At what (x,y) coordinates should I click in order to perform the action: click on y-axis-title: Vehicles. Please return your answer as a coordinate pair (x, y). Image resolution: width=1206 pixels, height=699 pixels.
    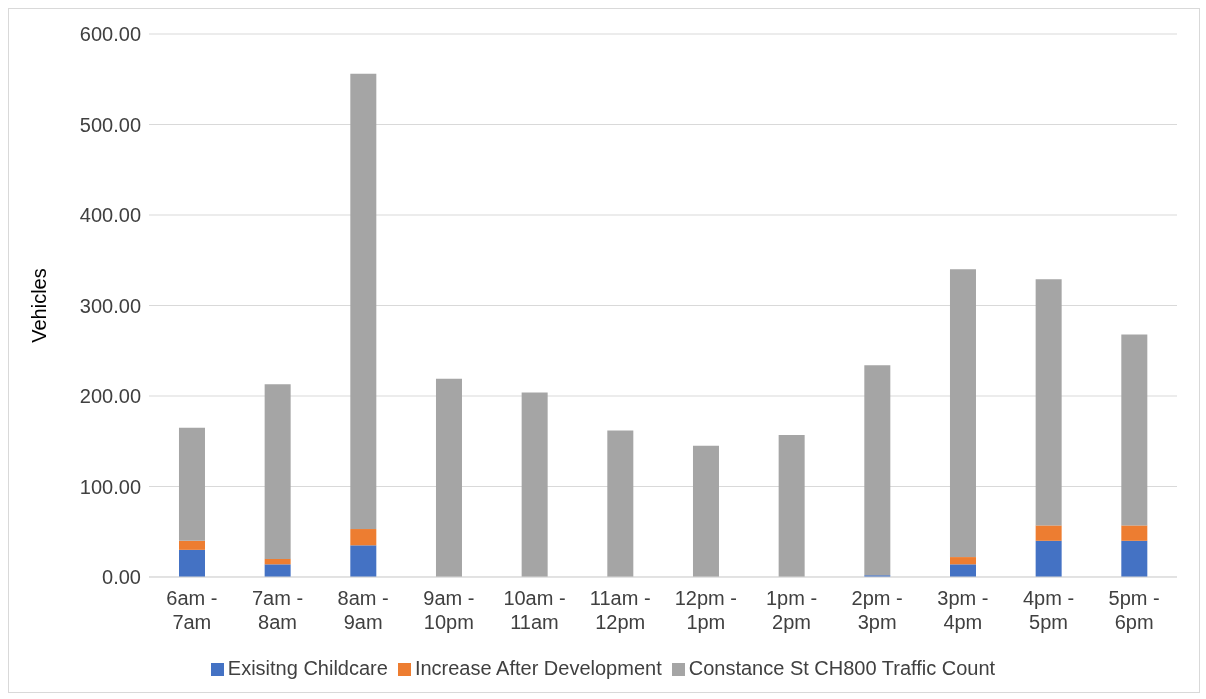
    Looking at the image, I should click on (39, 305).